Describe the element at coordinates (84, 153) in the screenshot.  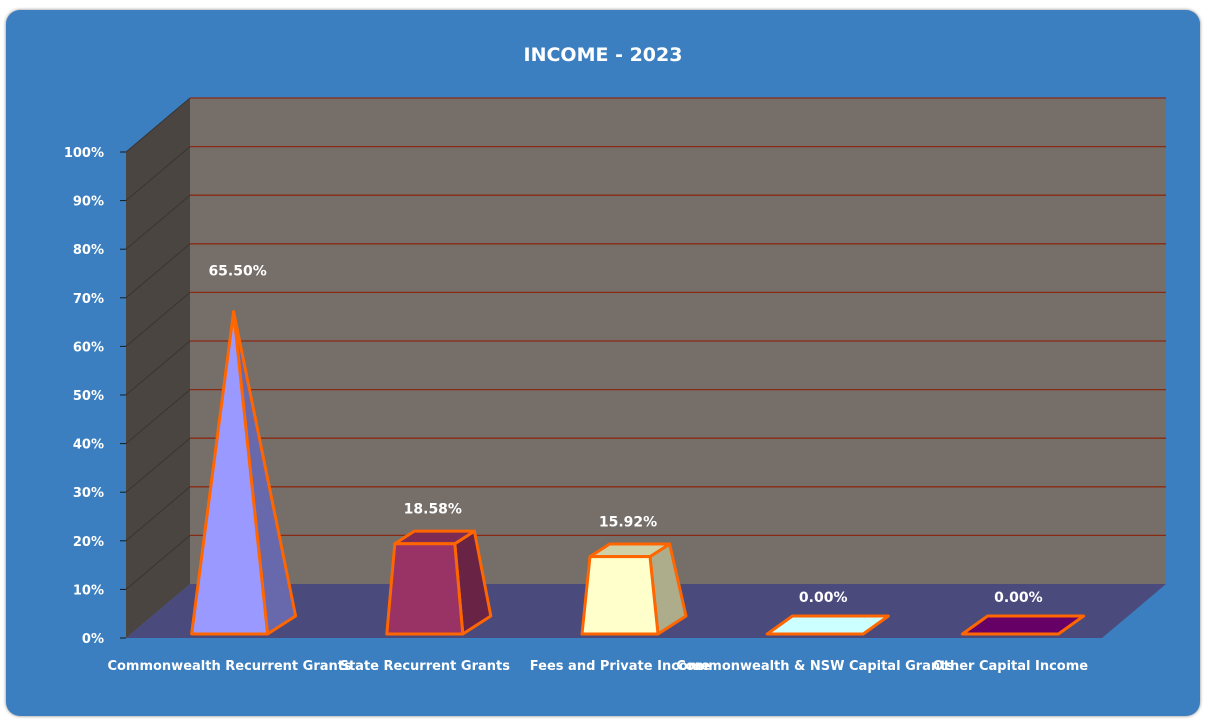
I see `y-tick-label: 100%` at that location.